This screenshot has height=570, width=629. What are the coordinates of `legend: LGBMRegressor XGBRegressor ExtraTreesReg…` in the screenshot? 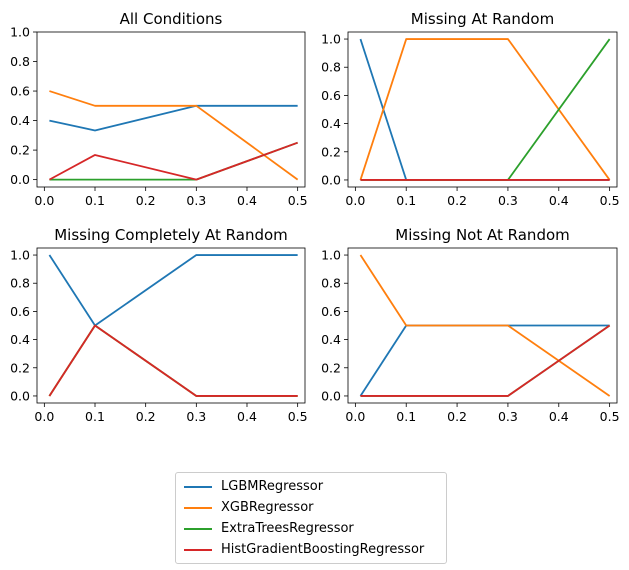 It's located at (311, 518).